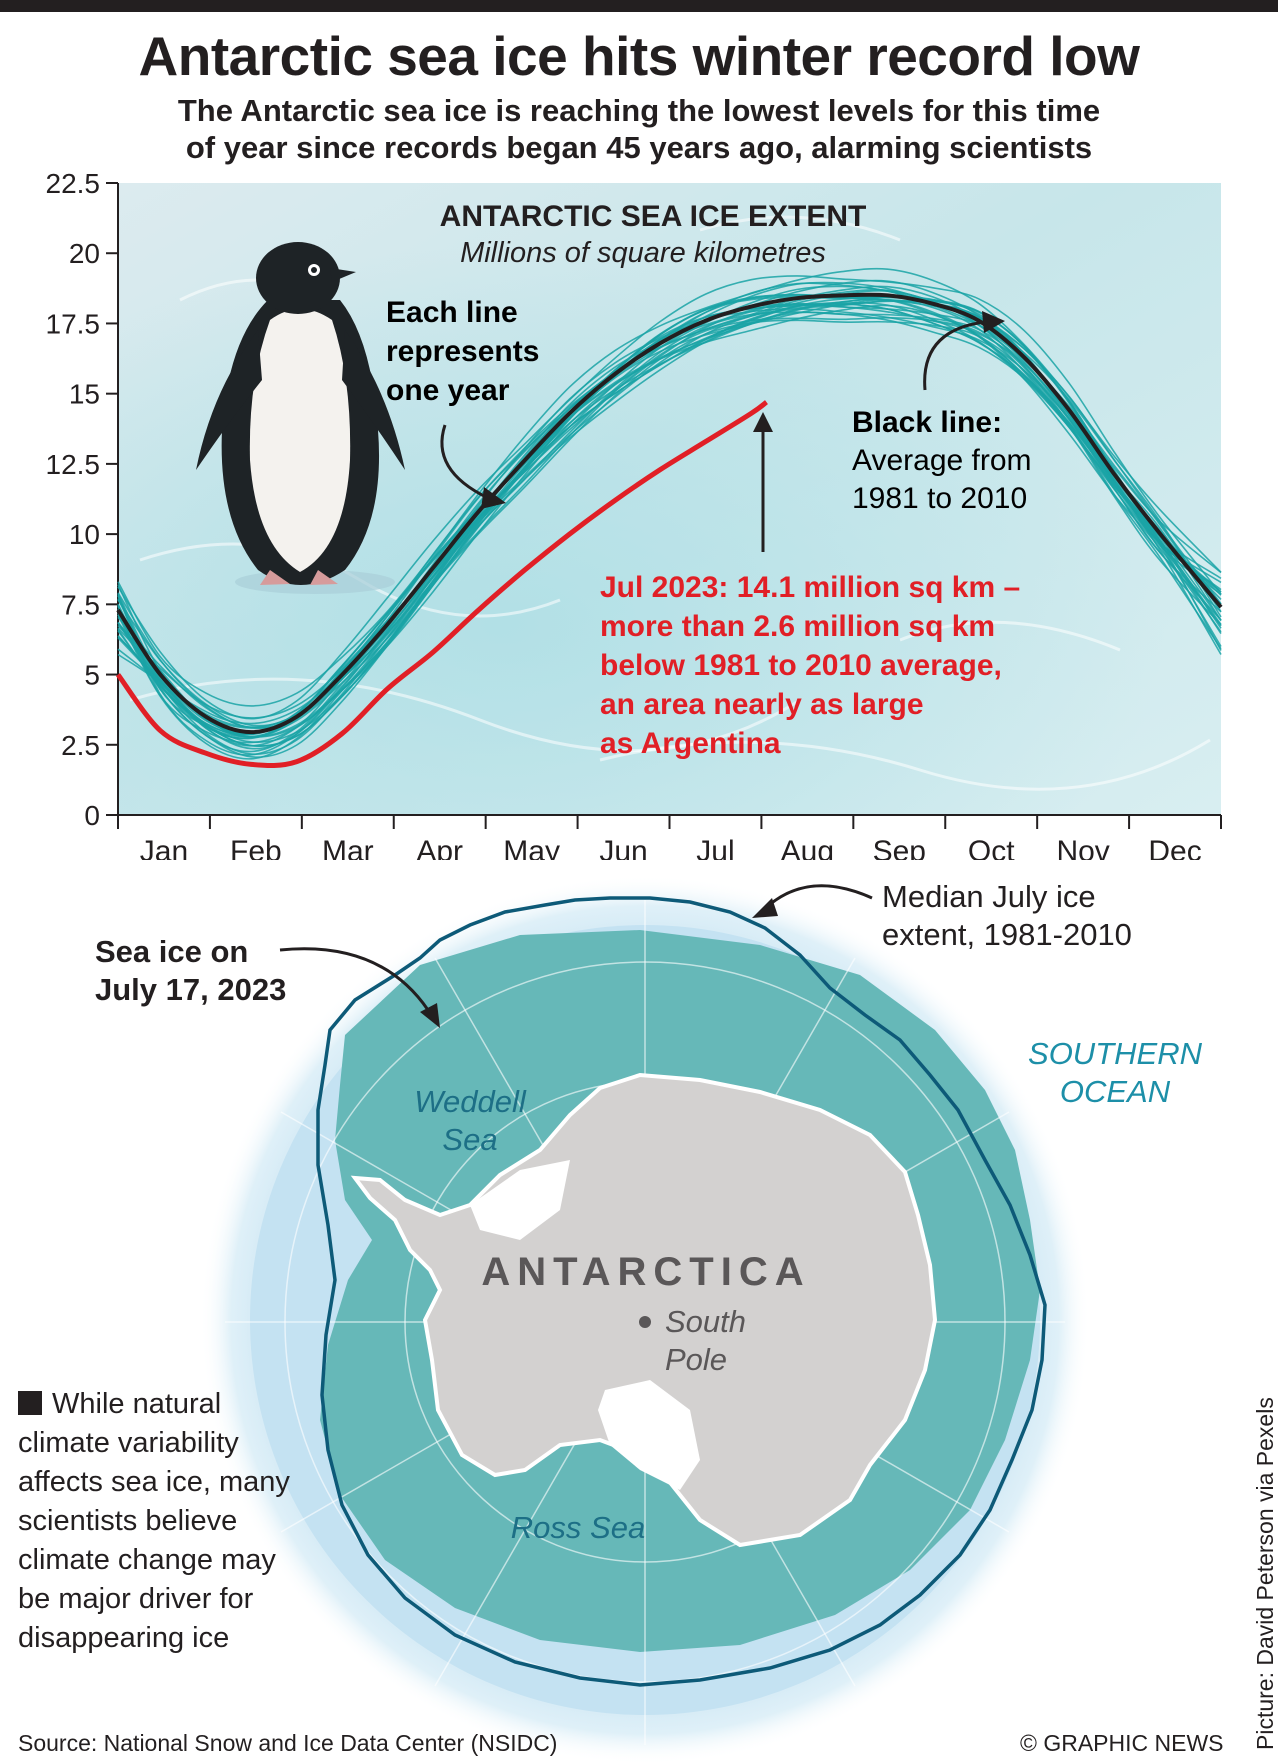 The image size is (1278, 1762). What do you see at coordinates (639, 56) in the screenshot?
I see `page-title: Antarctic sea ice hits winter record low` at bounding box center [639, 56].